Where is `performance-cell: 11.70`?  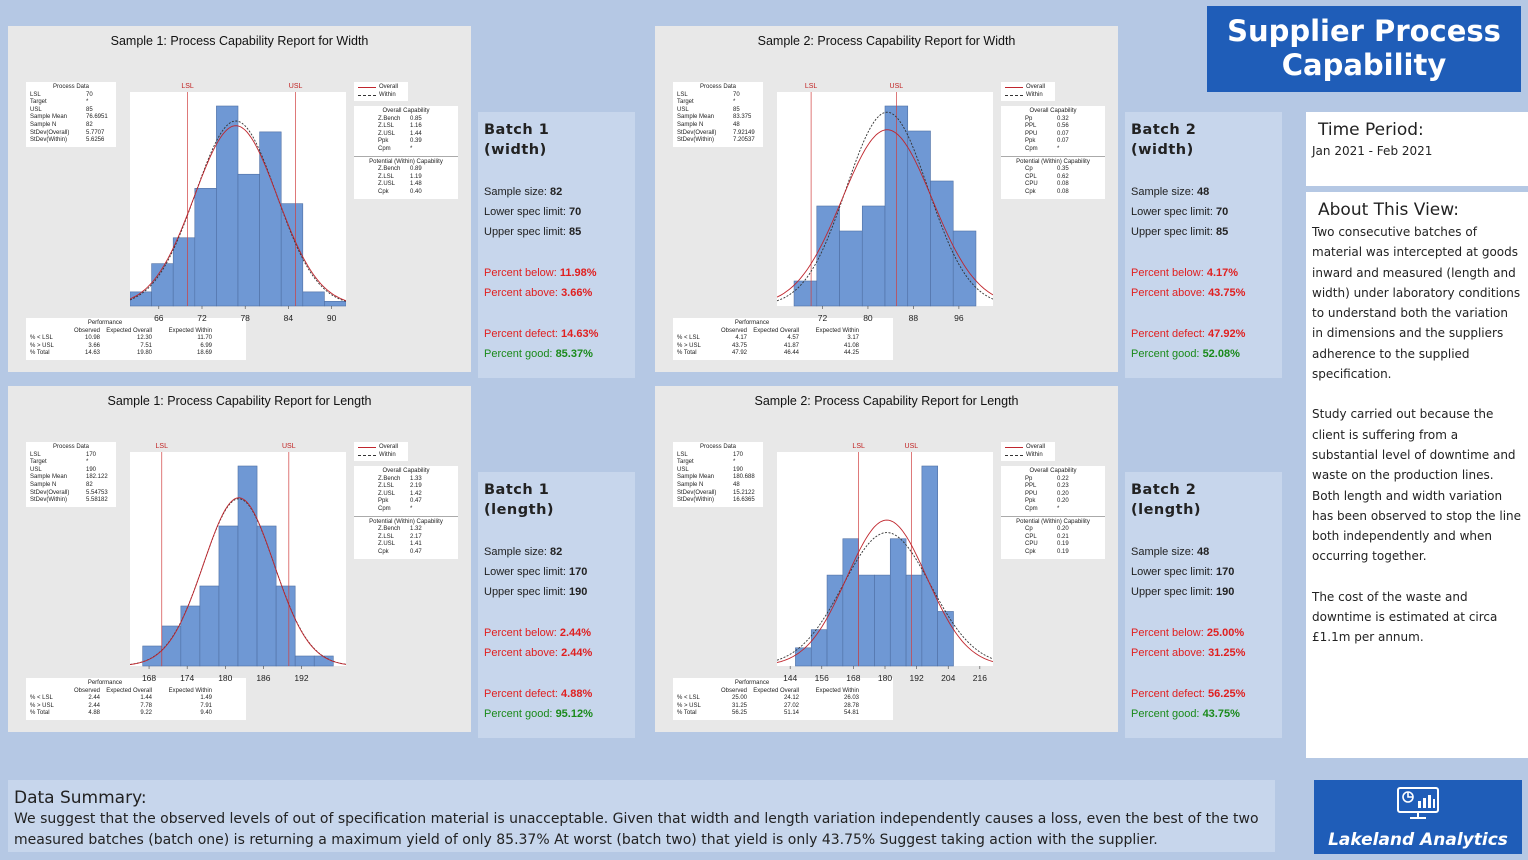 performance-cell: 11.70 is located at coordinates (204, 338).